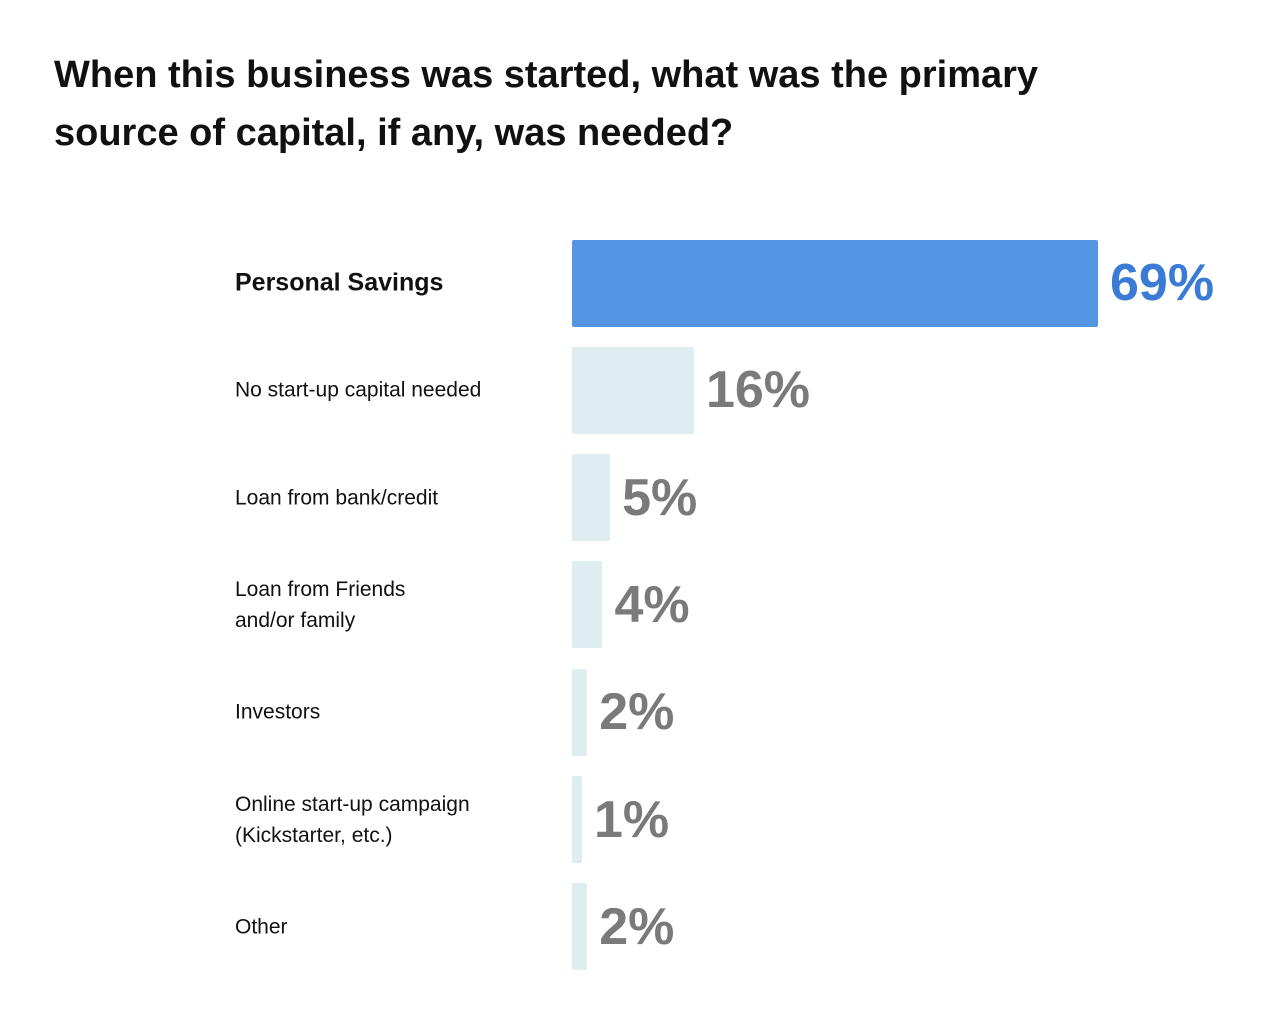 The height and width of the screenshot is (1021, 1280). Describe the element at coordinates (395, 605) in the screenshot. I see `category-label: Loan from Friends and/or family` at that location.